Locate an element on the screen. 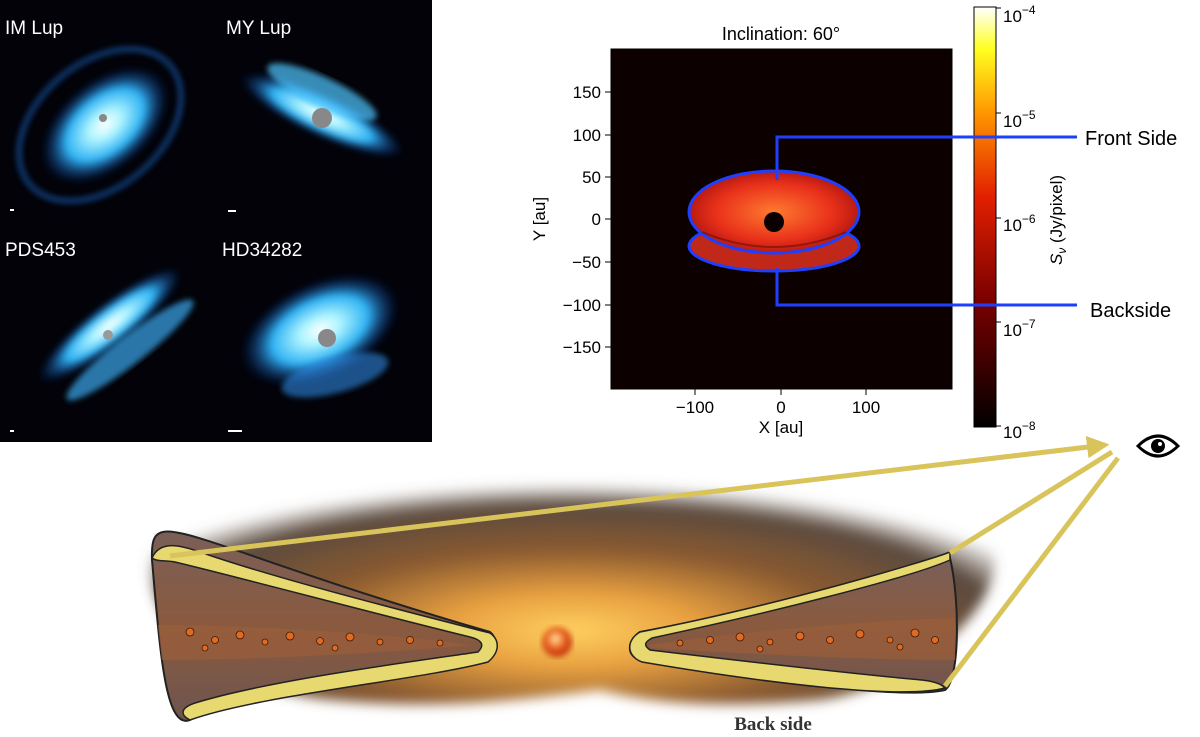 This screenshot has width=1200, height=737. central-star-mask is located at coordinates (774, 222).